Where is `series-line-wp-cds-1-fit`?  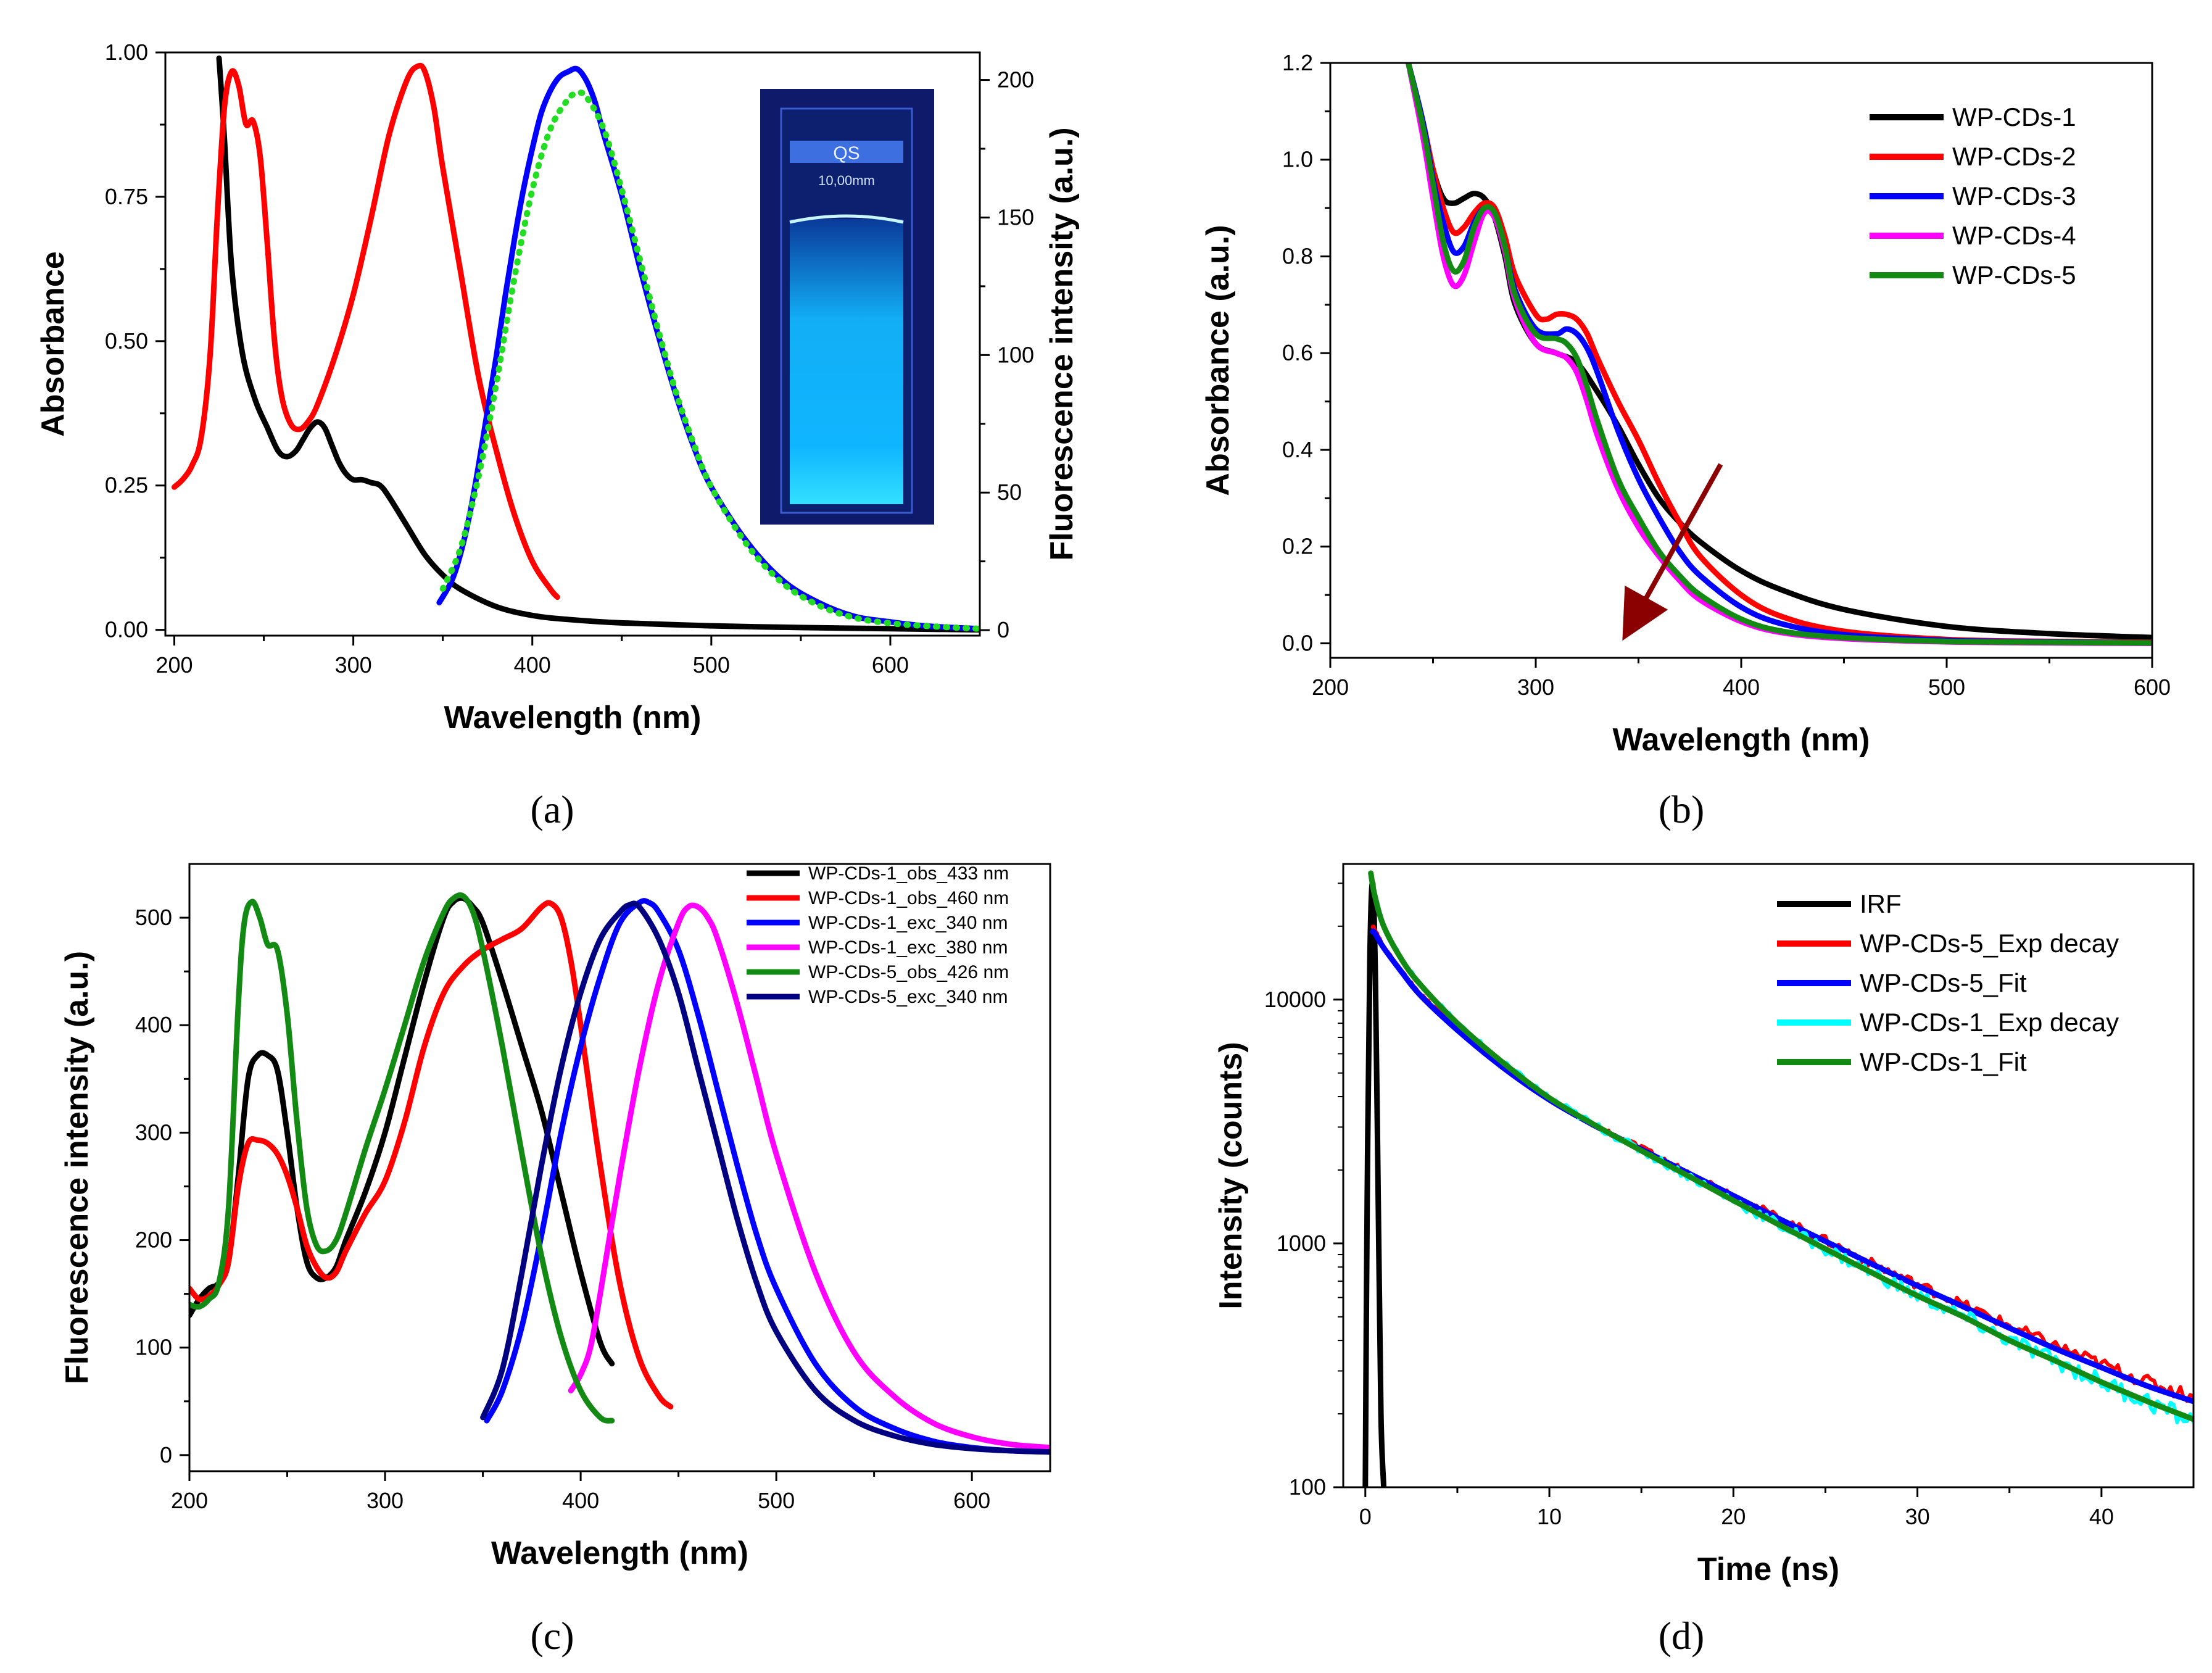 series-line-wp-cds-1-fit is located at coordinates (1780, 1146).